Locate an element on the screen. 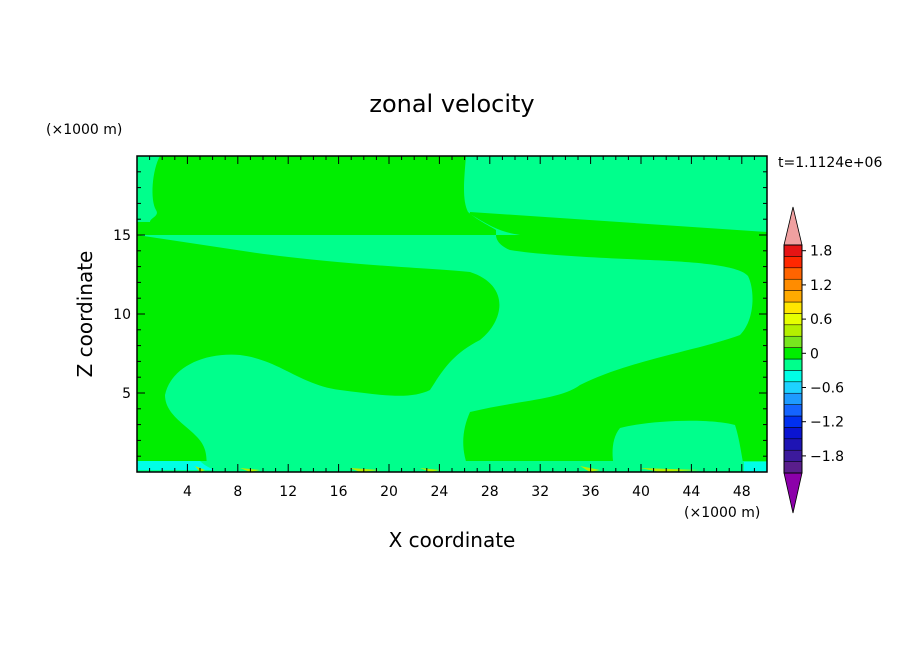 This screenshot has height=659, width=904. x-tick-label: 44 is located at coordinates (691, 492).